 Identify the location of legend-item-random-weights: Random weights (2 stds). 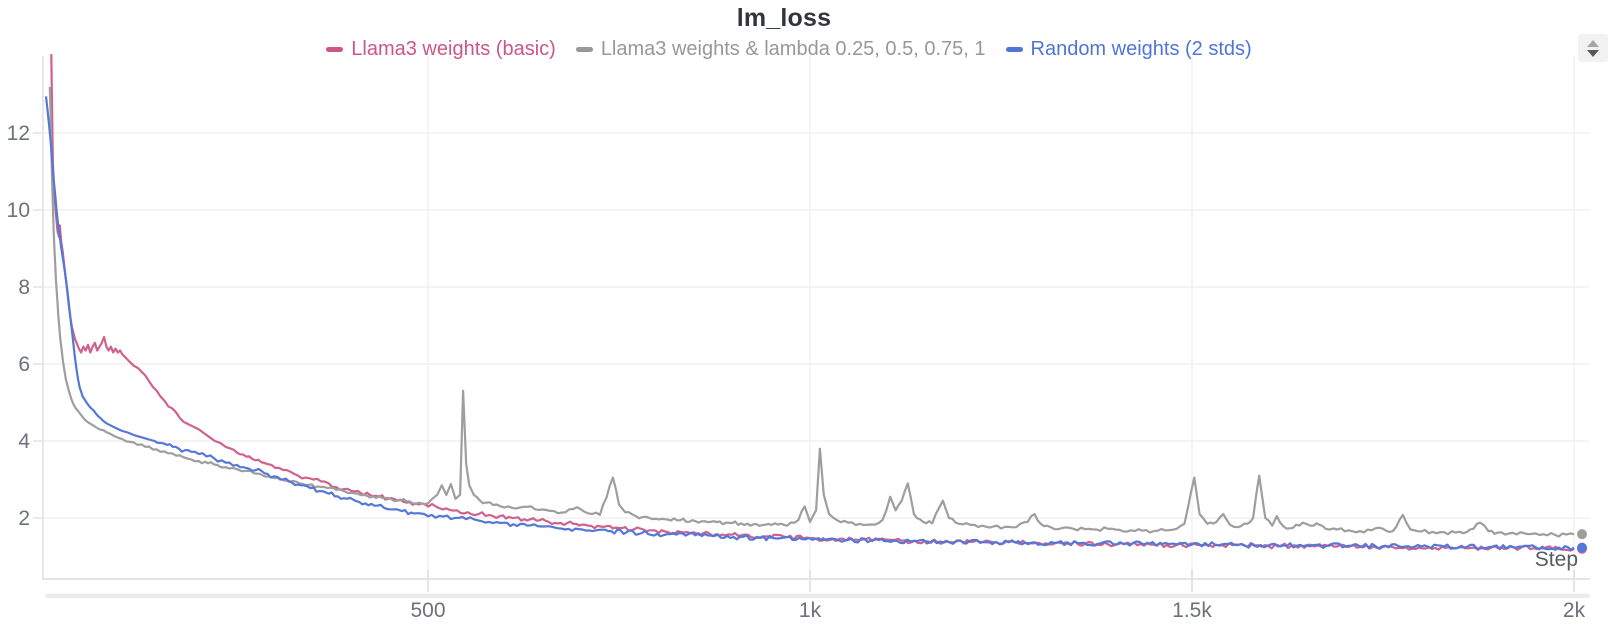
(1128, 49).